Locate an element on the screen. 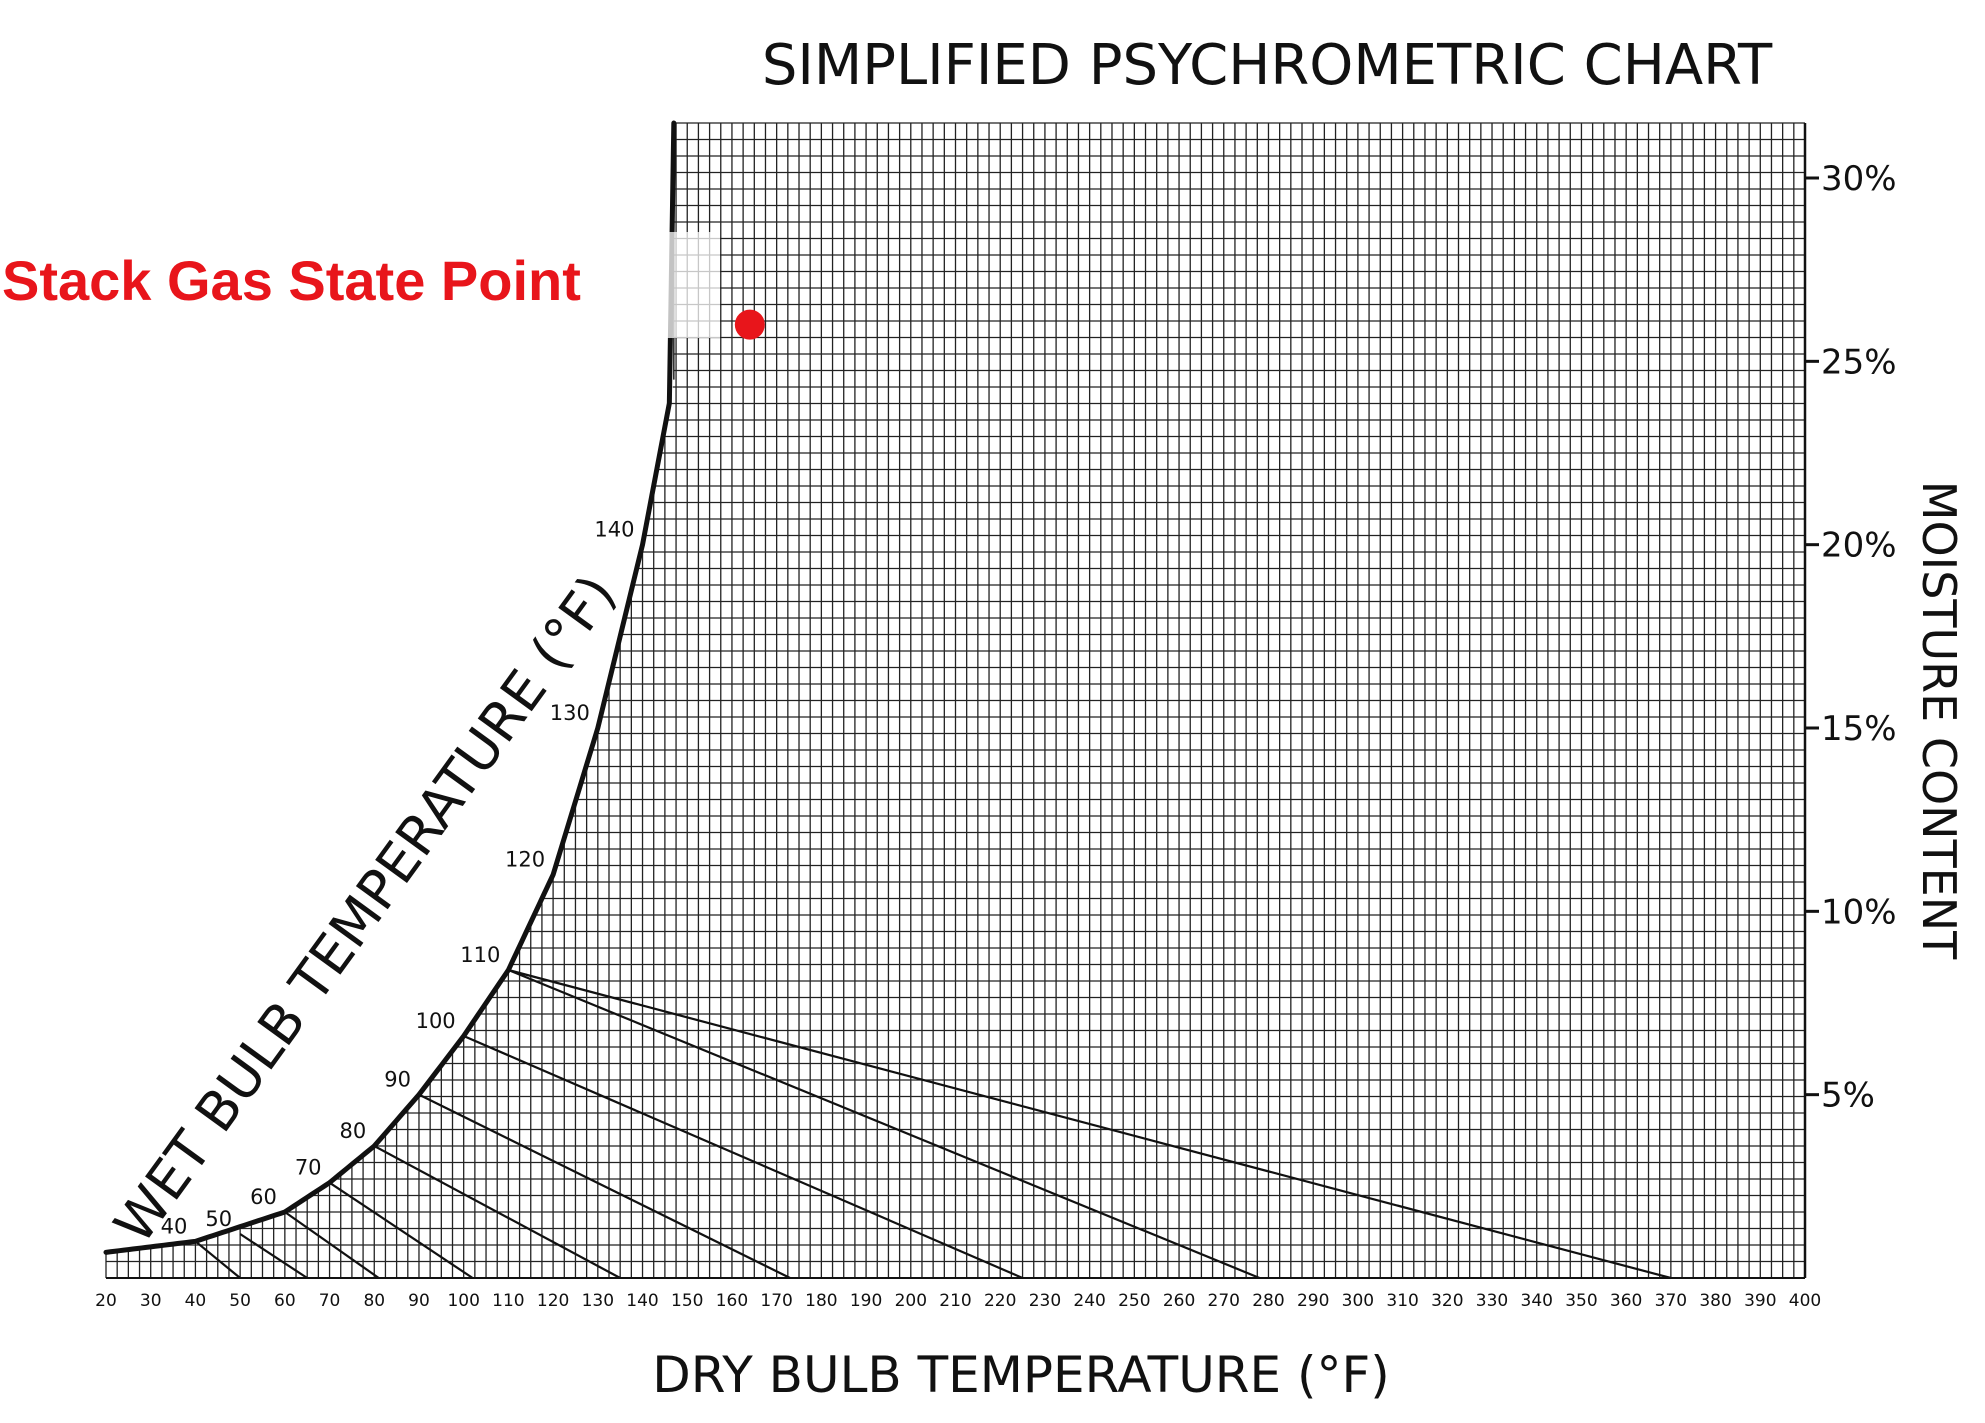 This screenshot has width=1985, height=1423. state-point-marker is located at coordinates (749, 324).